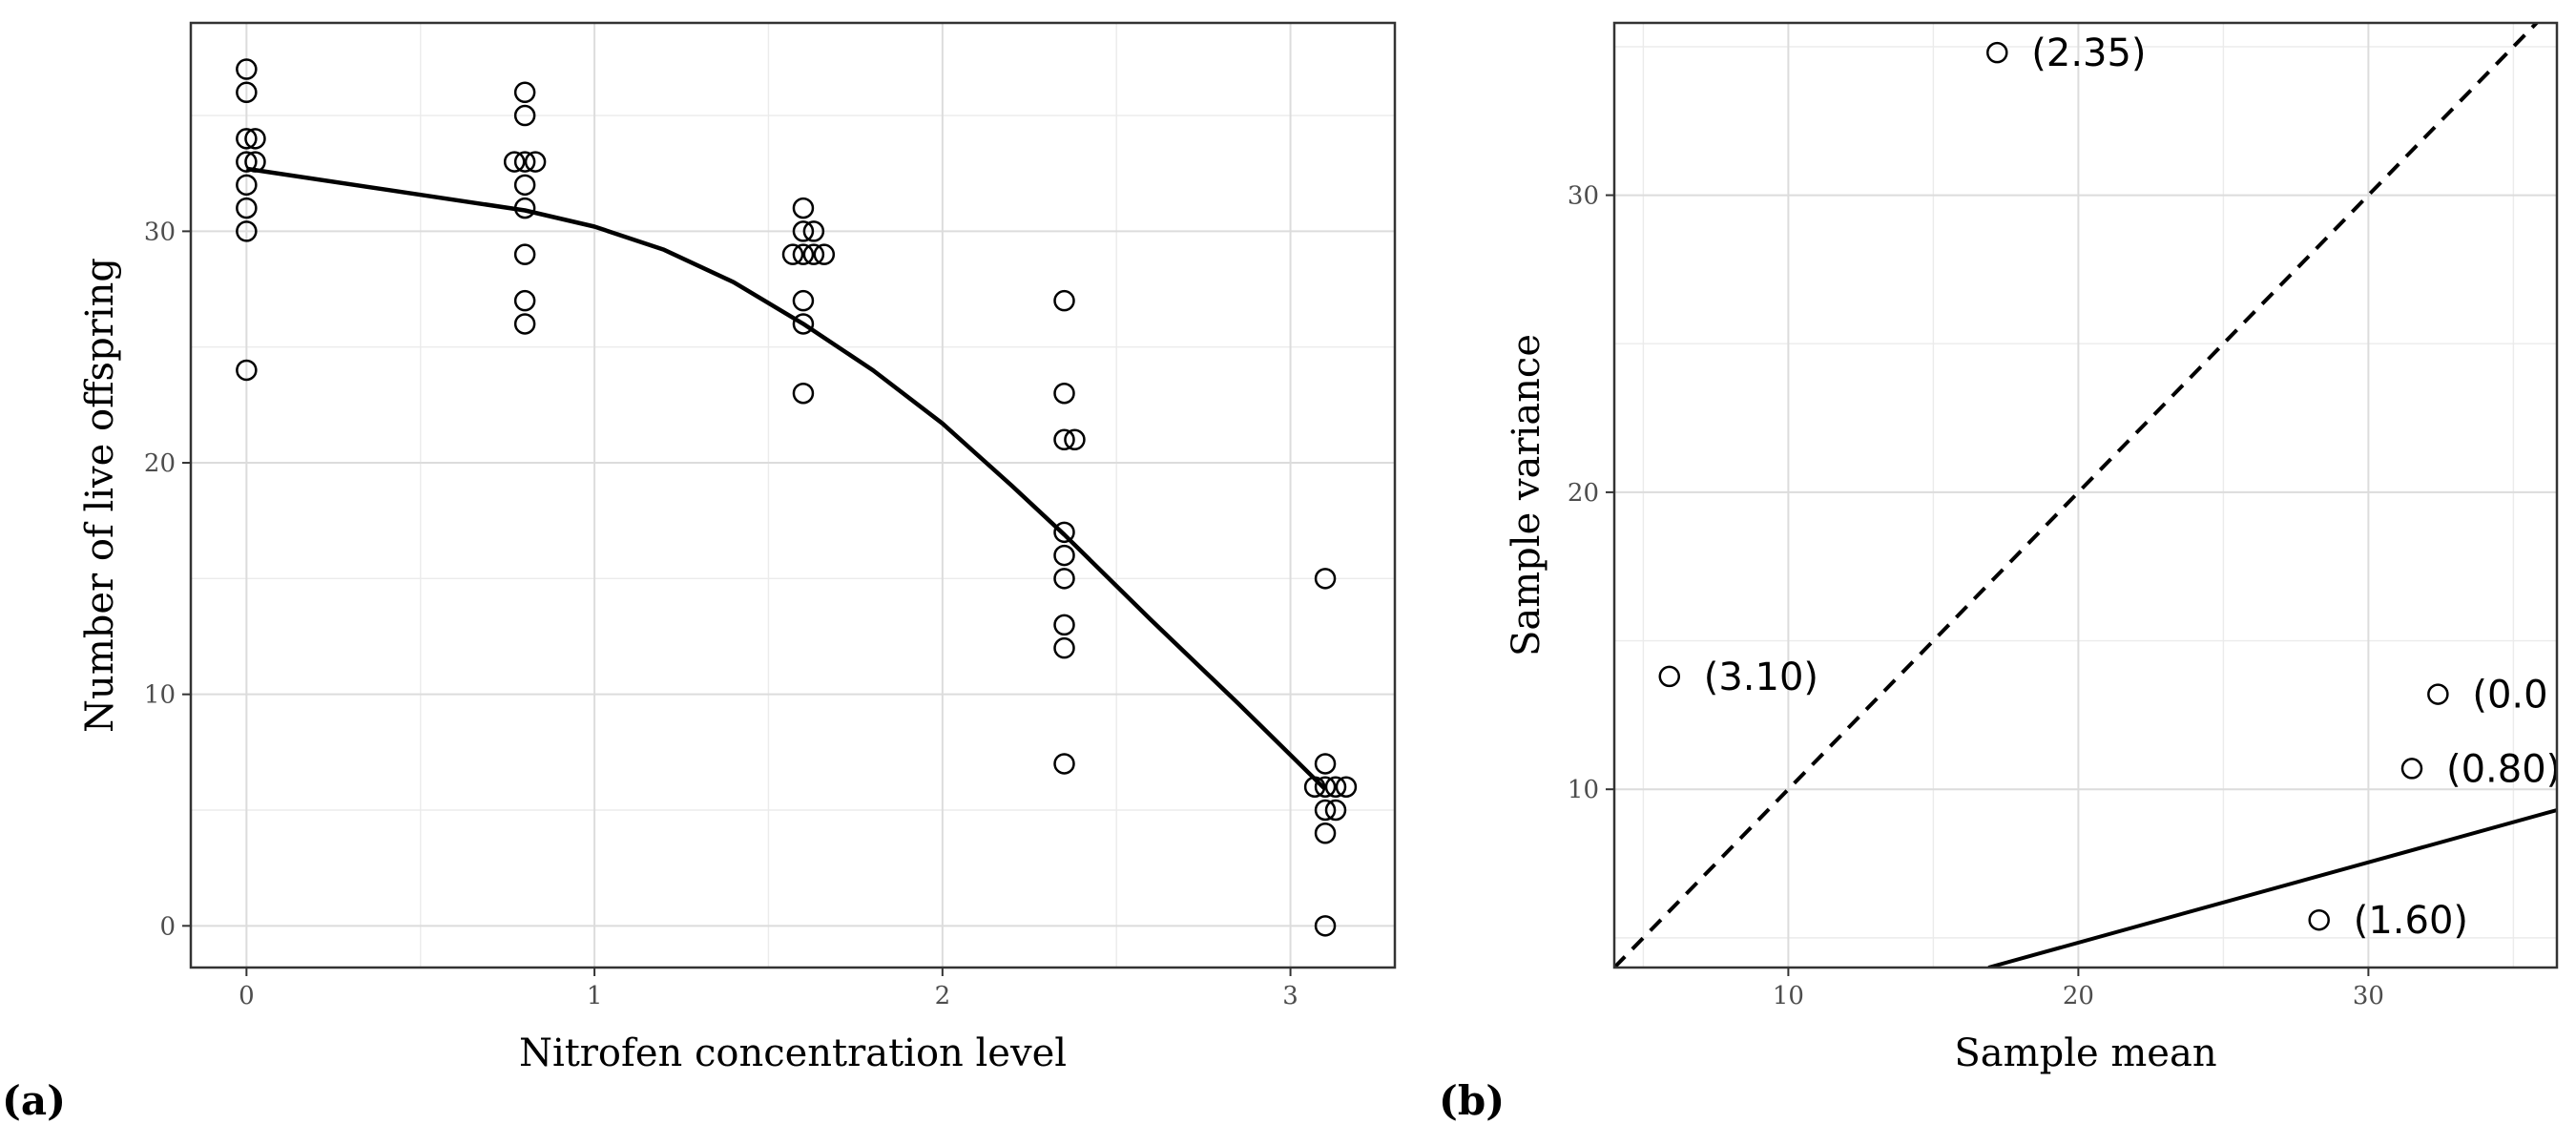 The width and height of the screenshot is (2576, 1145). What do you see at coordinates (160, 232) in the screenshot?
I see `panel-a-y-tick-label: 30` at bounding box center [160, 232].